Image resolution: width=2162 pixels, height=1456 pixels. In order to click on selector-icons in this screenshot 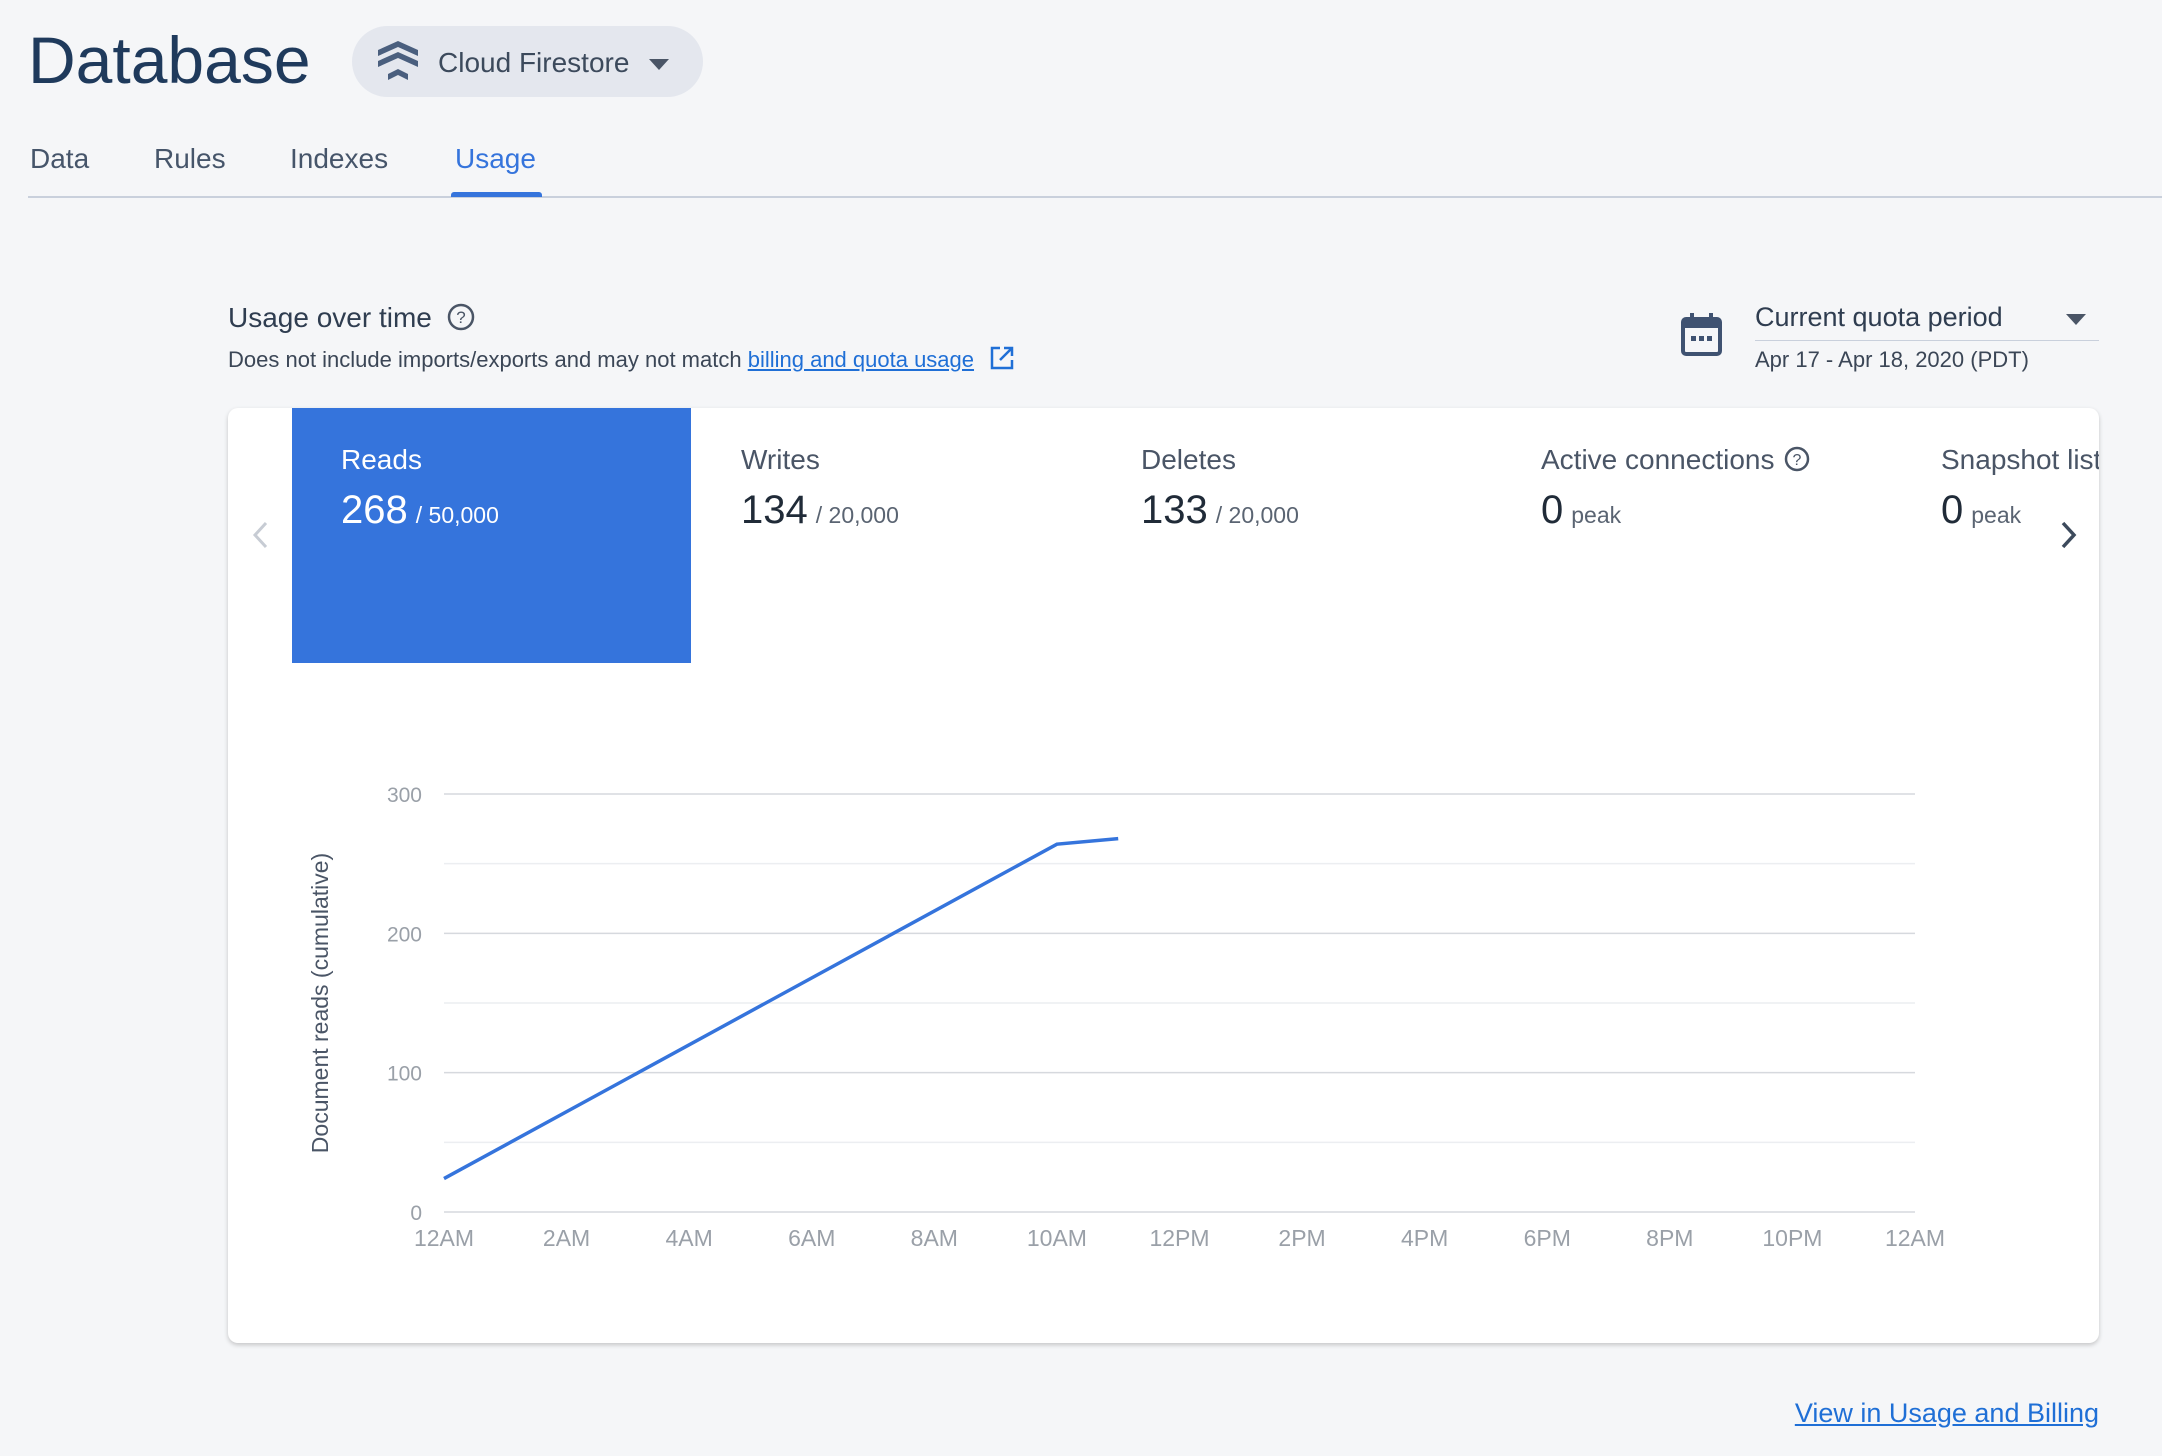, I will do `click(523, 60)`.